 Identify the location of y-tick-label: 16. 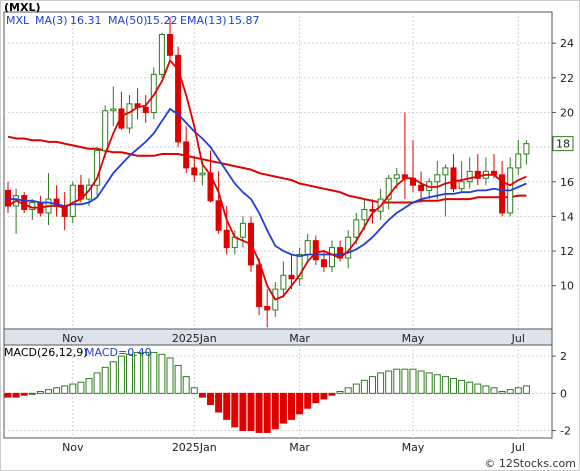
(567, 182).